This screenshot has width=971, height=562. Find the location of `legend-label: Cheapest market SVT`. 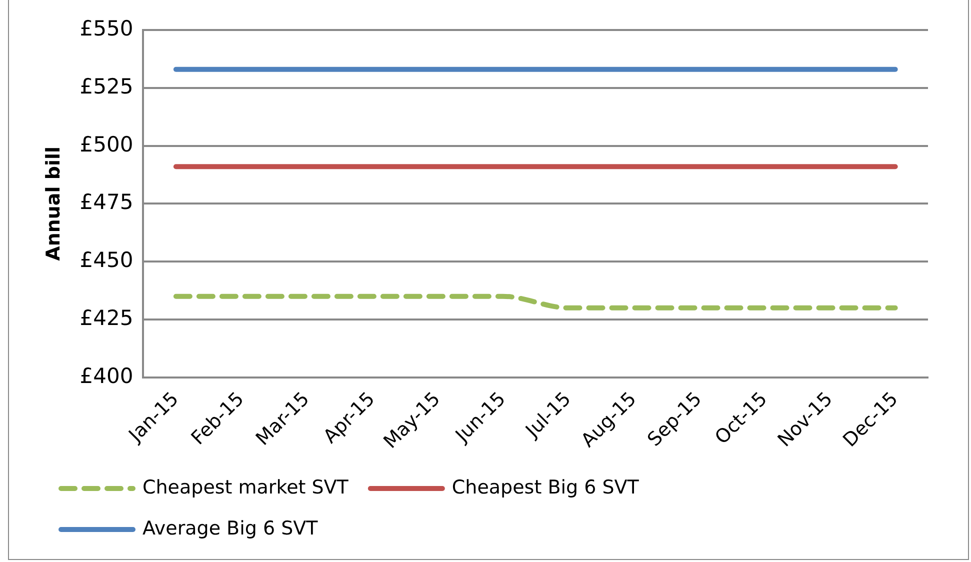

legend-label: Cheapest market SVT is located at coordinates (245, 487).